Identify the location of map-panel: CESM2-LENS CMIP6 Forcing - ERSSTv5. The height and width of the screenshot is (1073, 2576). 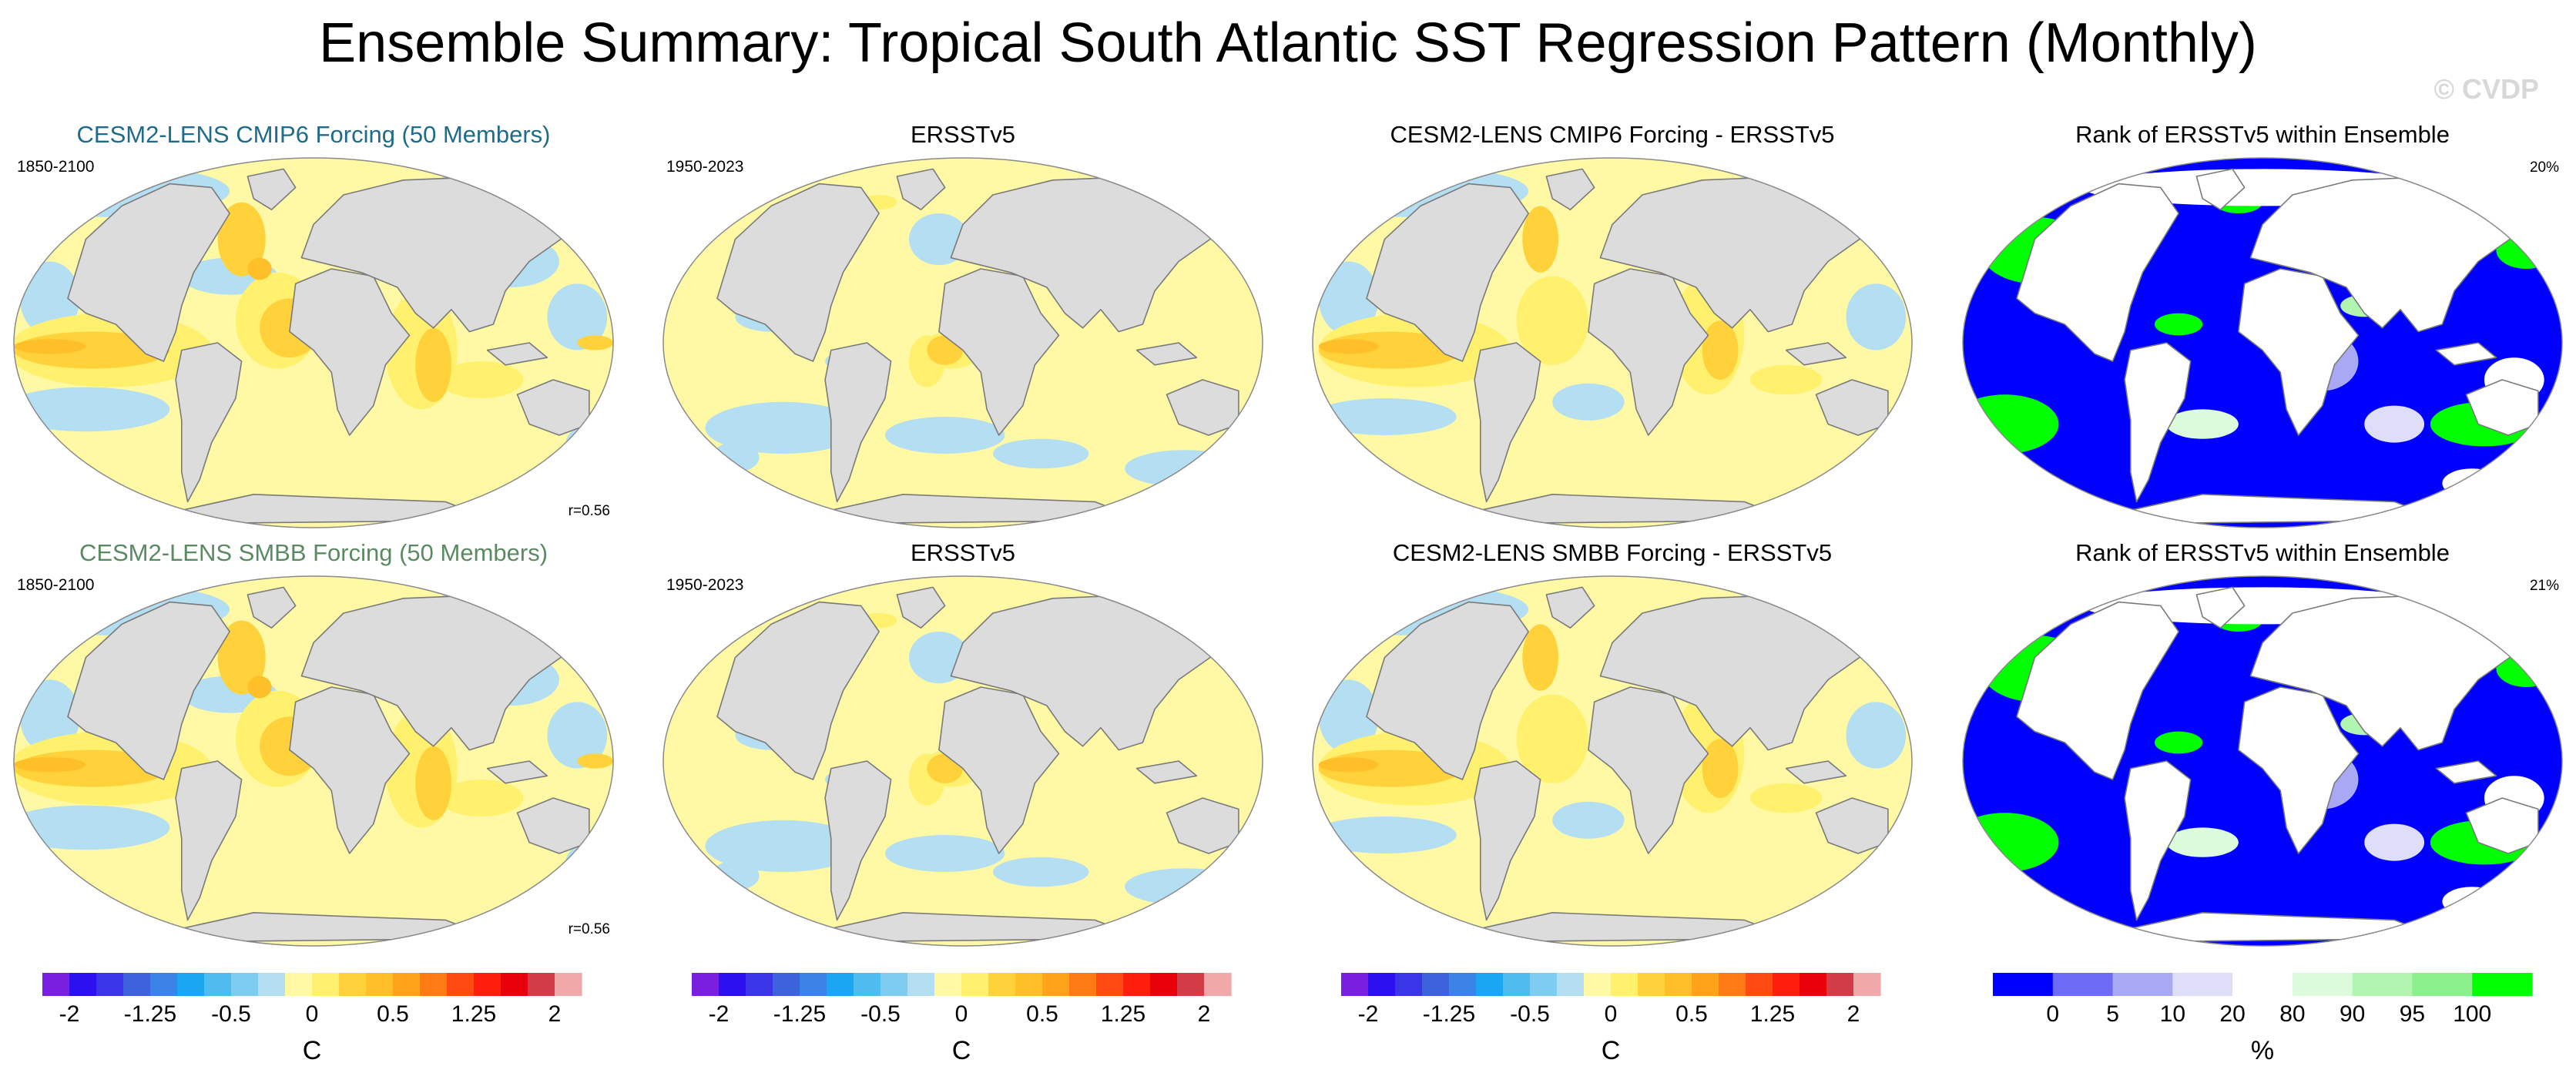
(1612, 324).